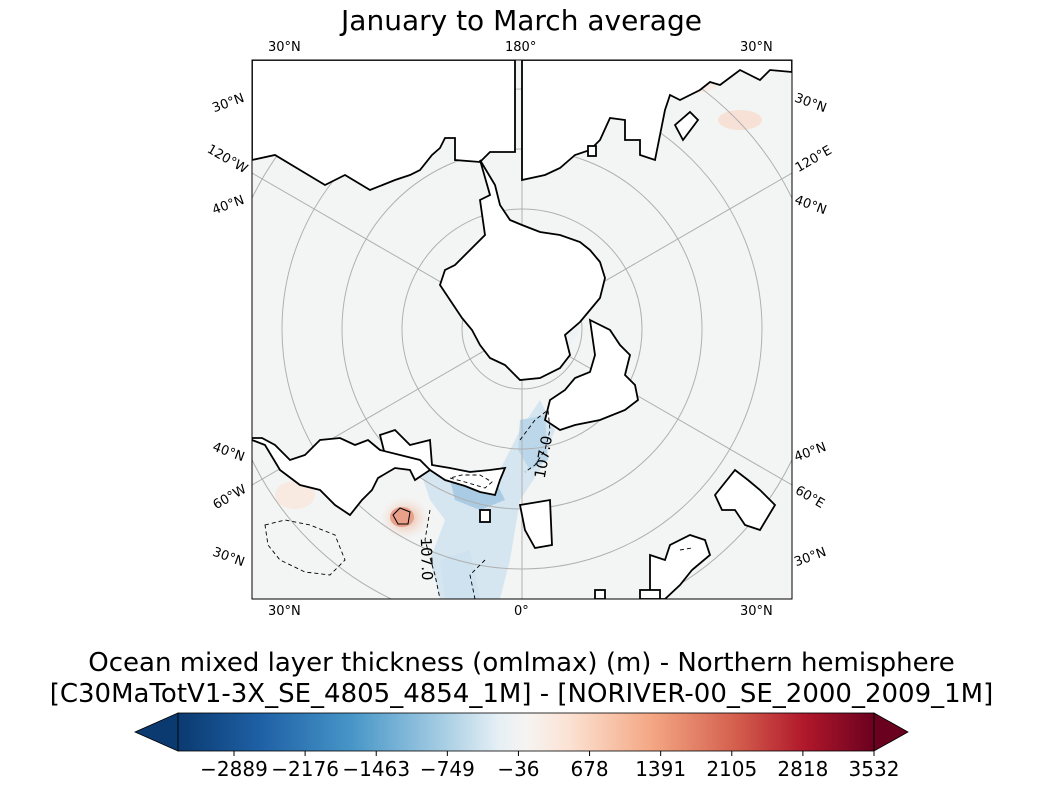 The width and height of the screenshot is (1043, 793). Describe the element at coordinates (732, 769) in the screenshot. I see `colorbar-tick-label: 2105` at that location.